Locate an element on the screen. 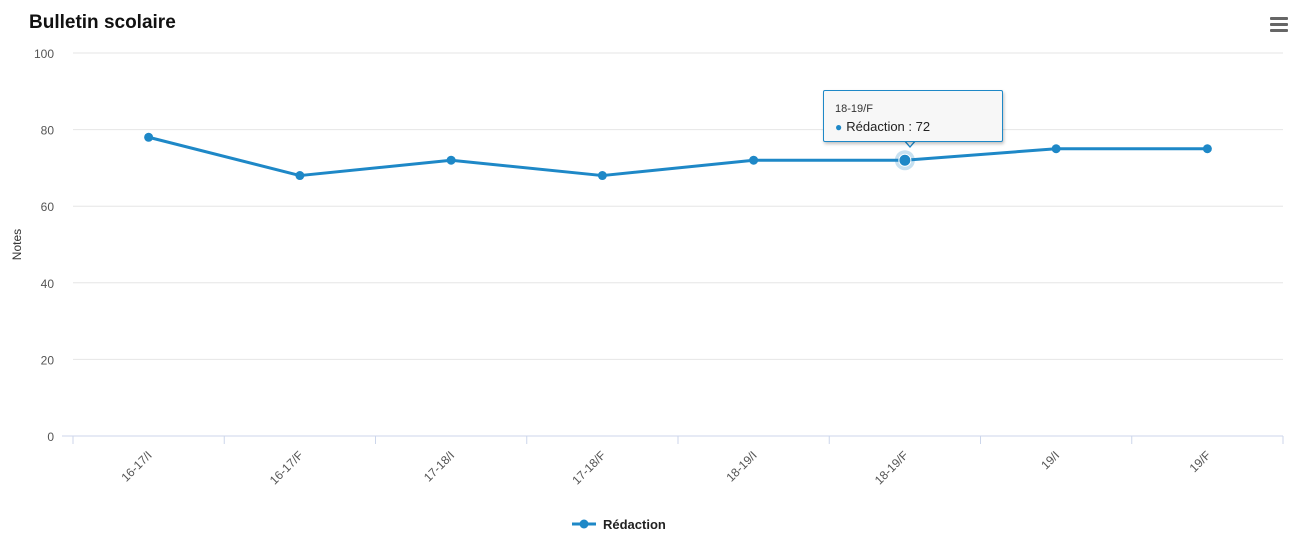 The height and width of the screenshot is (534, 1292). tooltip-value-line: ● Rédaction : 72 is located at coordinates (882, 126).